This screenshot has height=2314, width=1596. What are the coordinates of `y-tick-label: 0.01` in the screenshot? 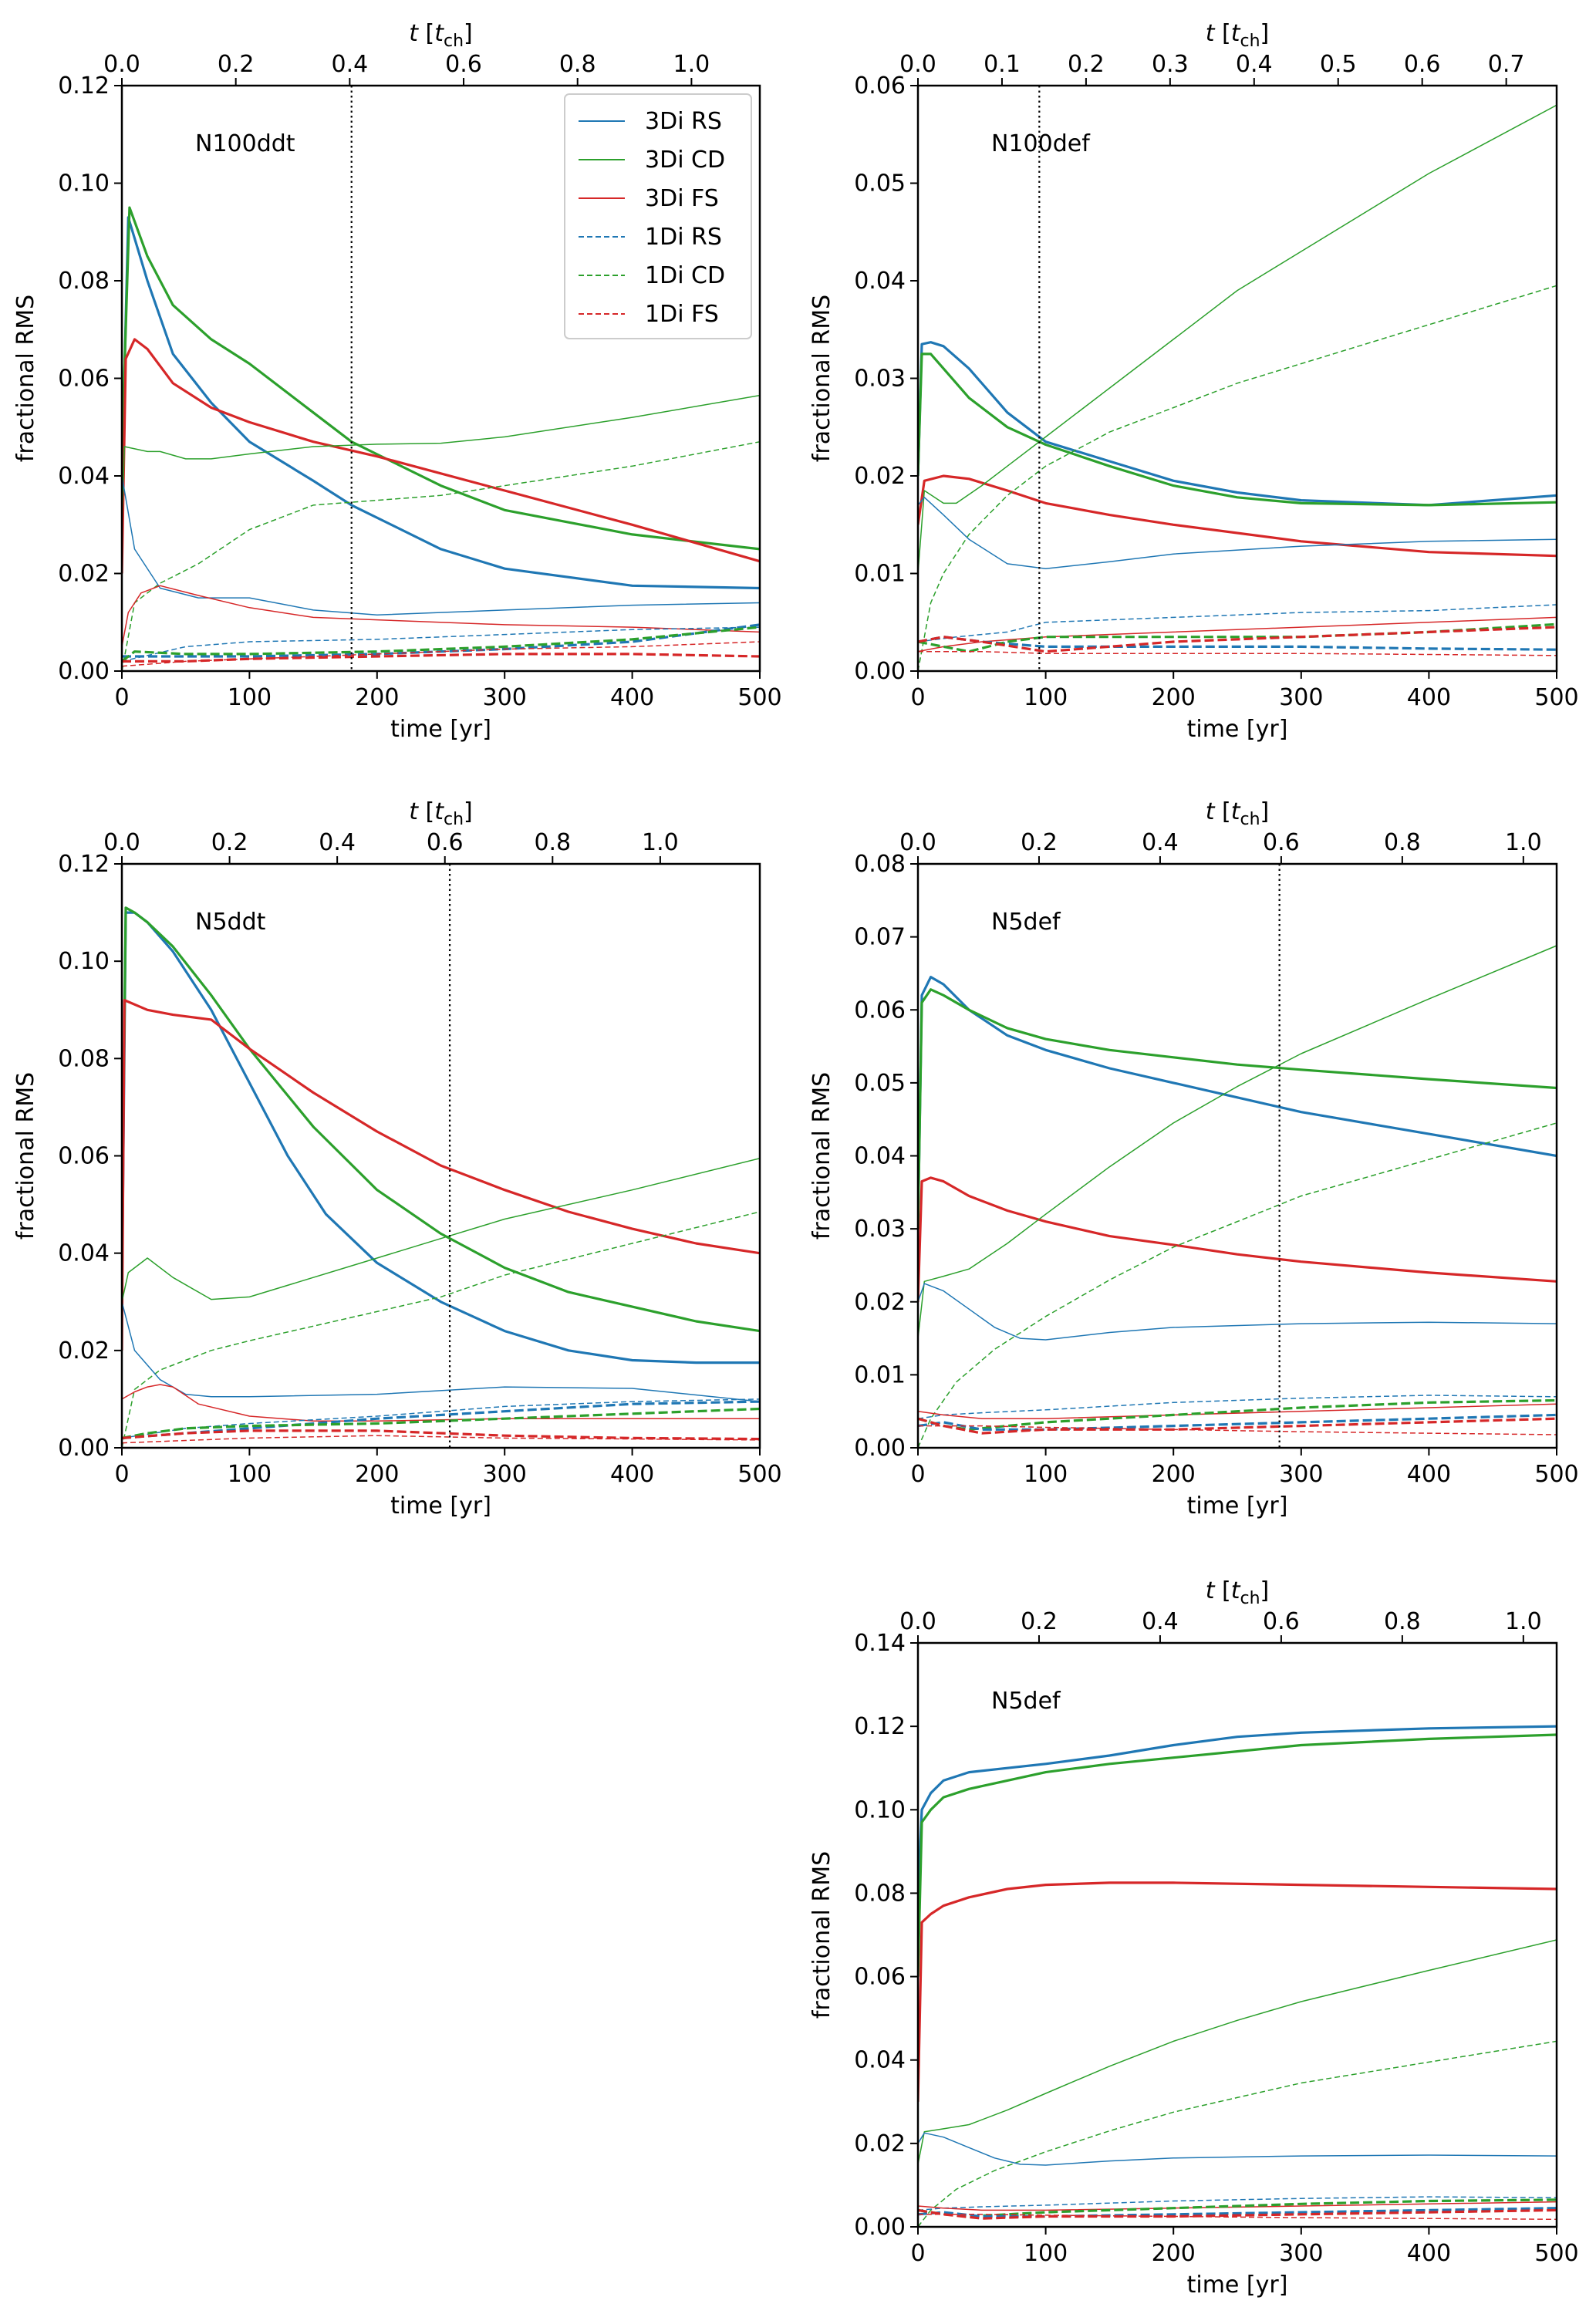 It's located at (880, 1374).